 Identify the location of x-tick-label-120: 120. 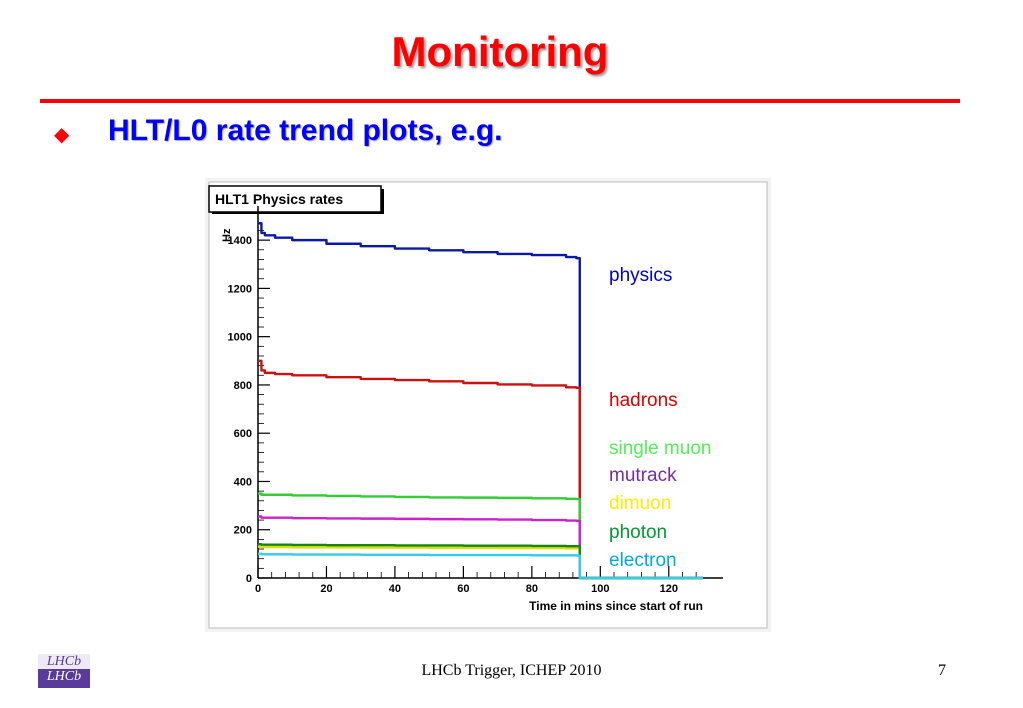
(669, 589).